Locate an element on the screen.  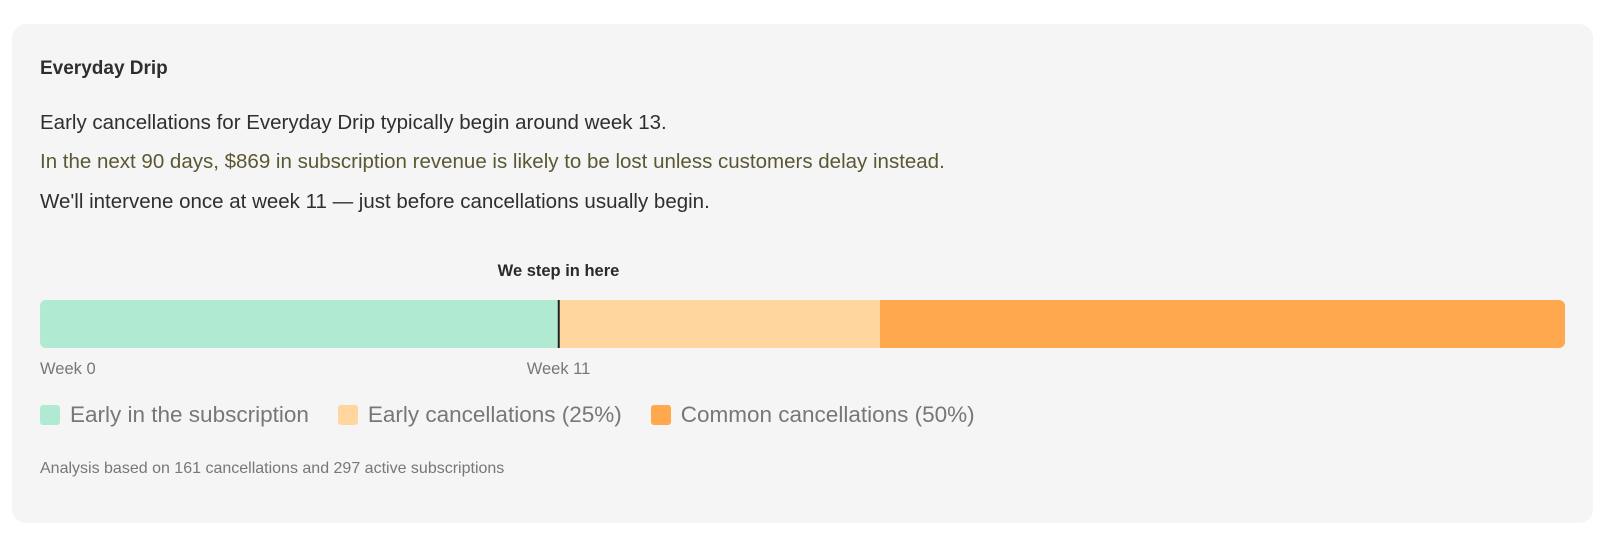
legend-label: Early cancellations (25%) is located at coordinates (494, 414).